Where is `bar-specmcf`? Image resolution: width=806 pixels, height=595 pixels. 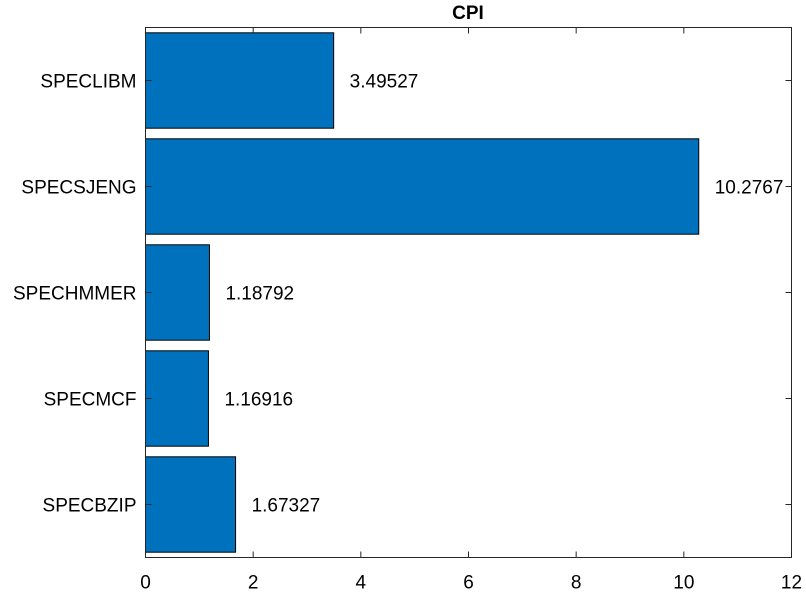
bar-specmcf is located at coordinates (177, 398).